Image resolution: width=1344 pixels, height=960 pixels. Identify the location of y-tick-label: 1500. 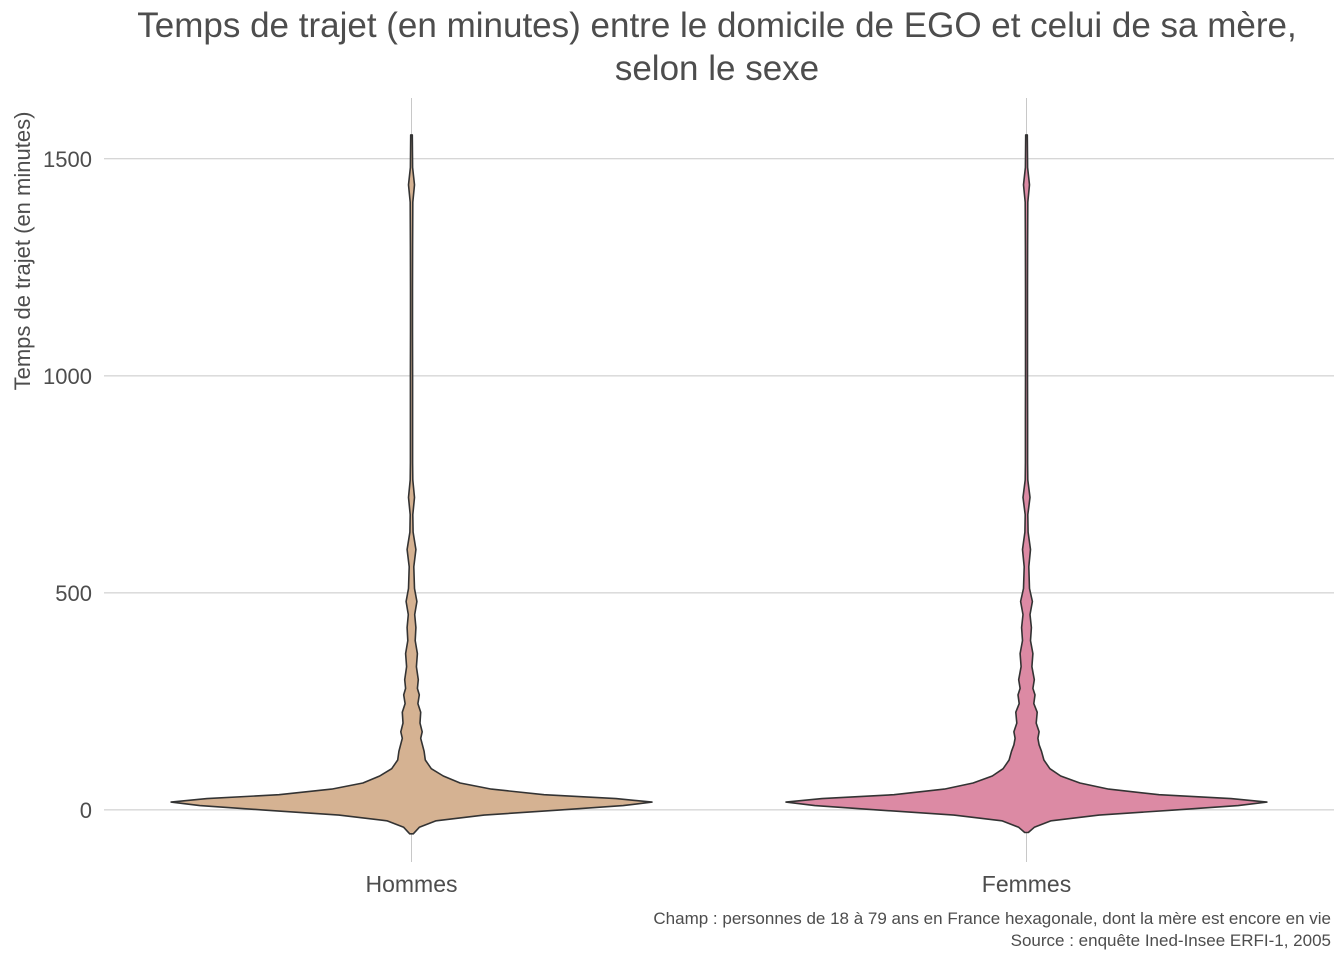
(67, 159).